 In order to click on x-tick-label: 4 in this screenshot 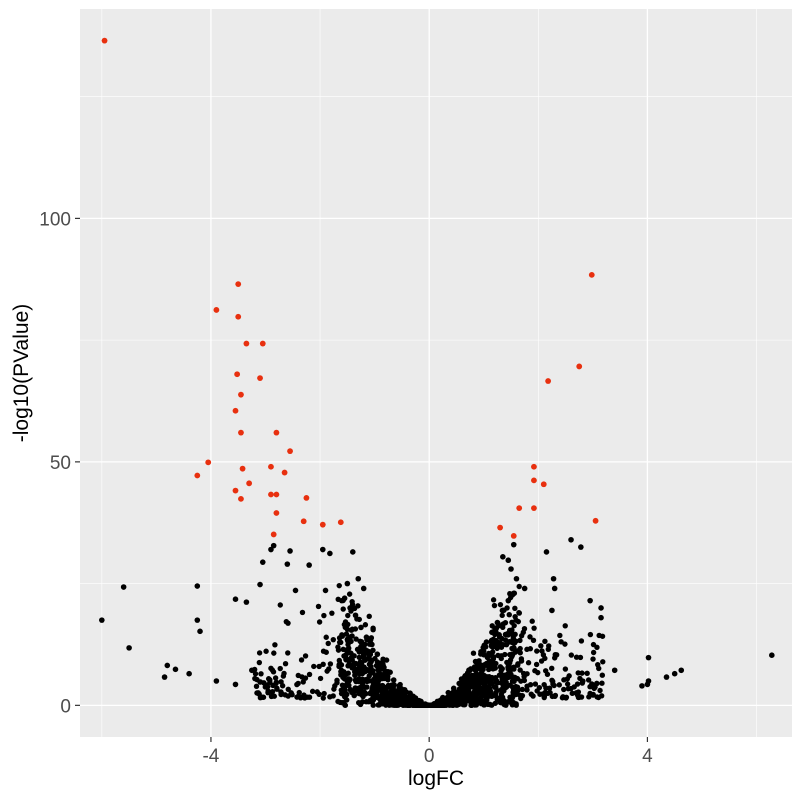, I will do `click(647, 756)`.